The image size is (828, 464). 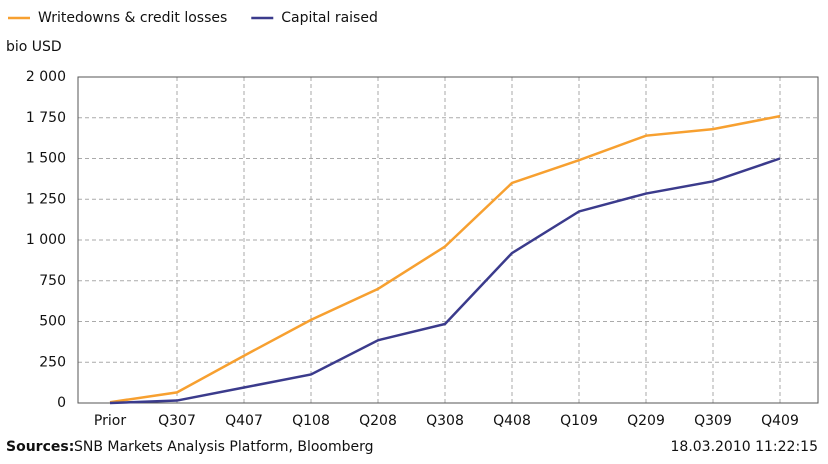 I want to click on y-tick-label: 2 000, so click(x=46, y=77).